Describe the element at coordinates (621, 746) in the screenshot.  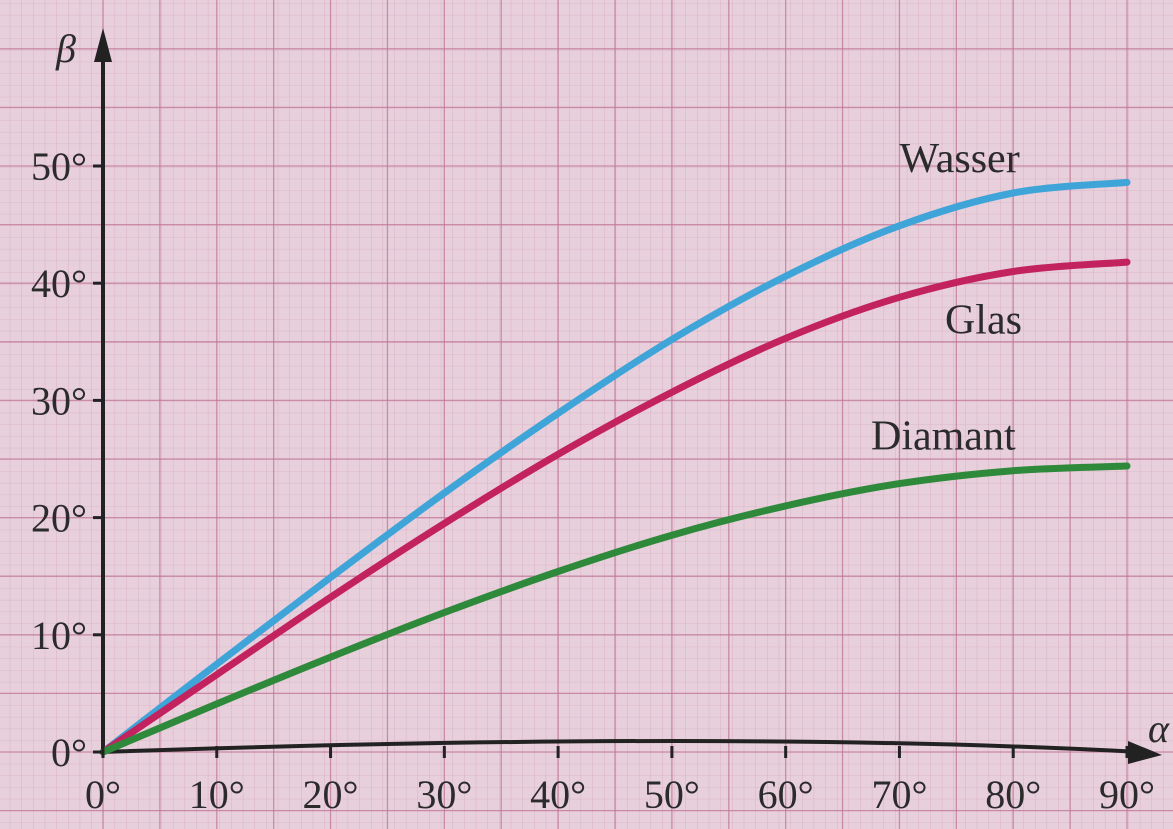
I see `x-axis-line` at that location.